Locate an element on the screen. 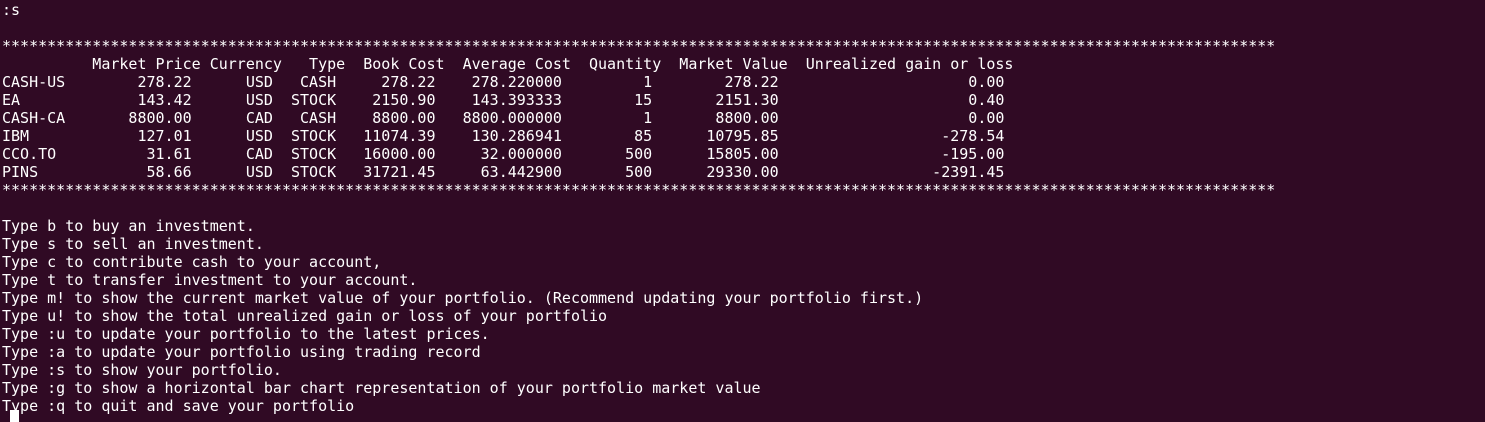  menu-line-show: Type :s to show your portfolio. is located at coordinates (142, 370).